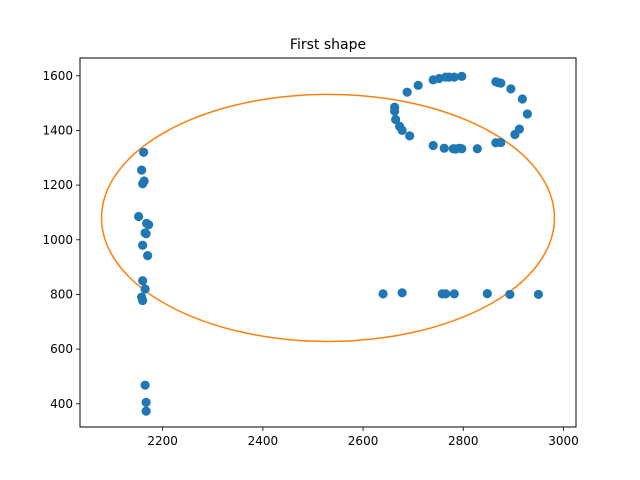  I want to click on x-tick-label: 2600, so click(363, 441).